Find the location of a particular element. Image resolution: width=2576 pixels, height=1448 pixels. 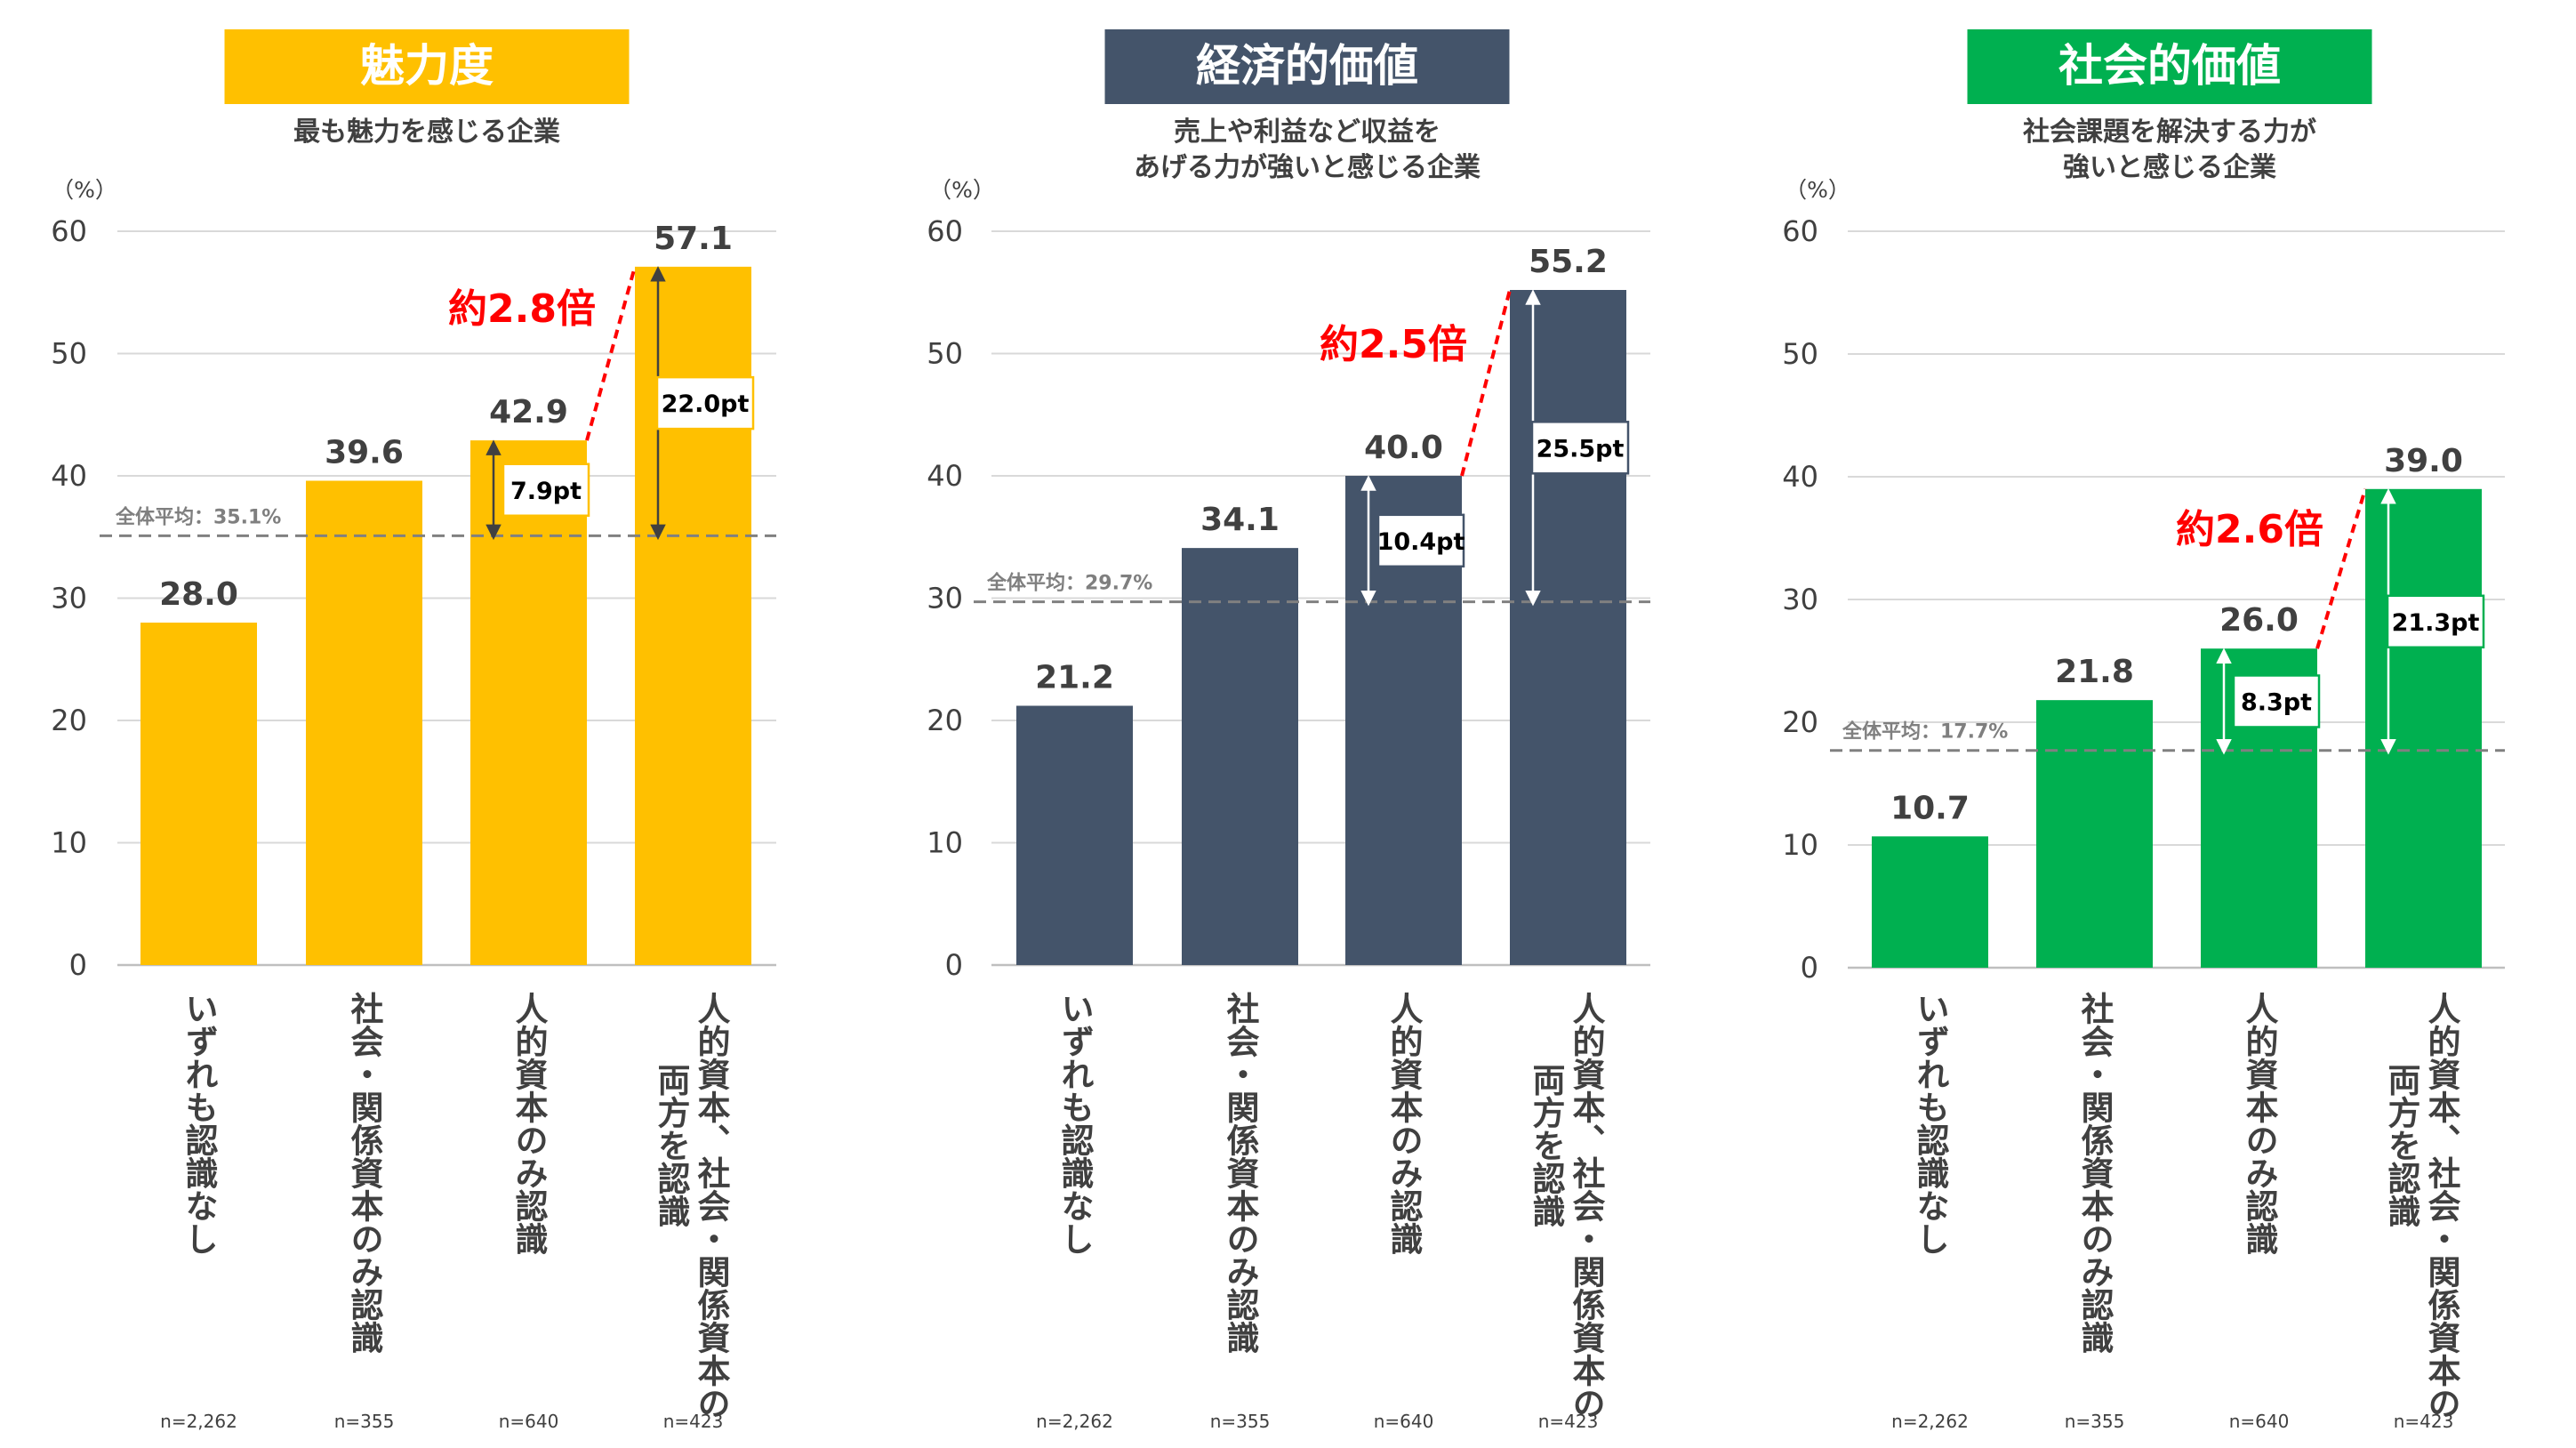

average-label: 全体平均：35.1% is located at coordinates (198, 517).